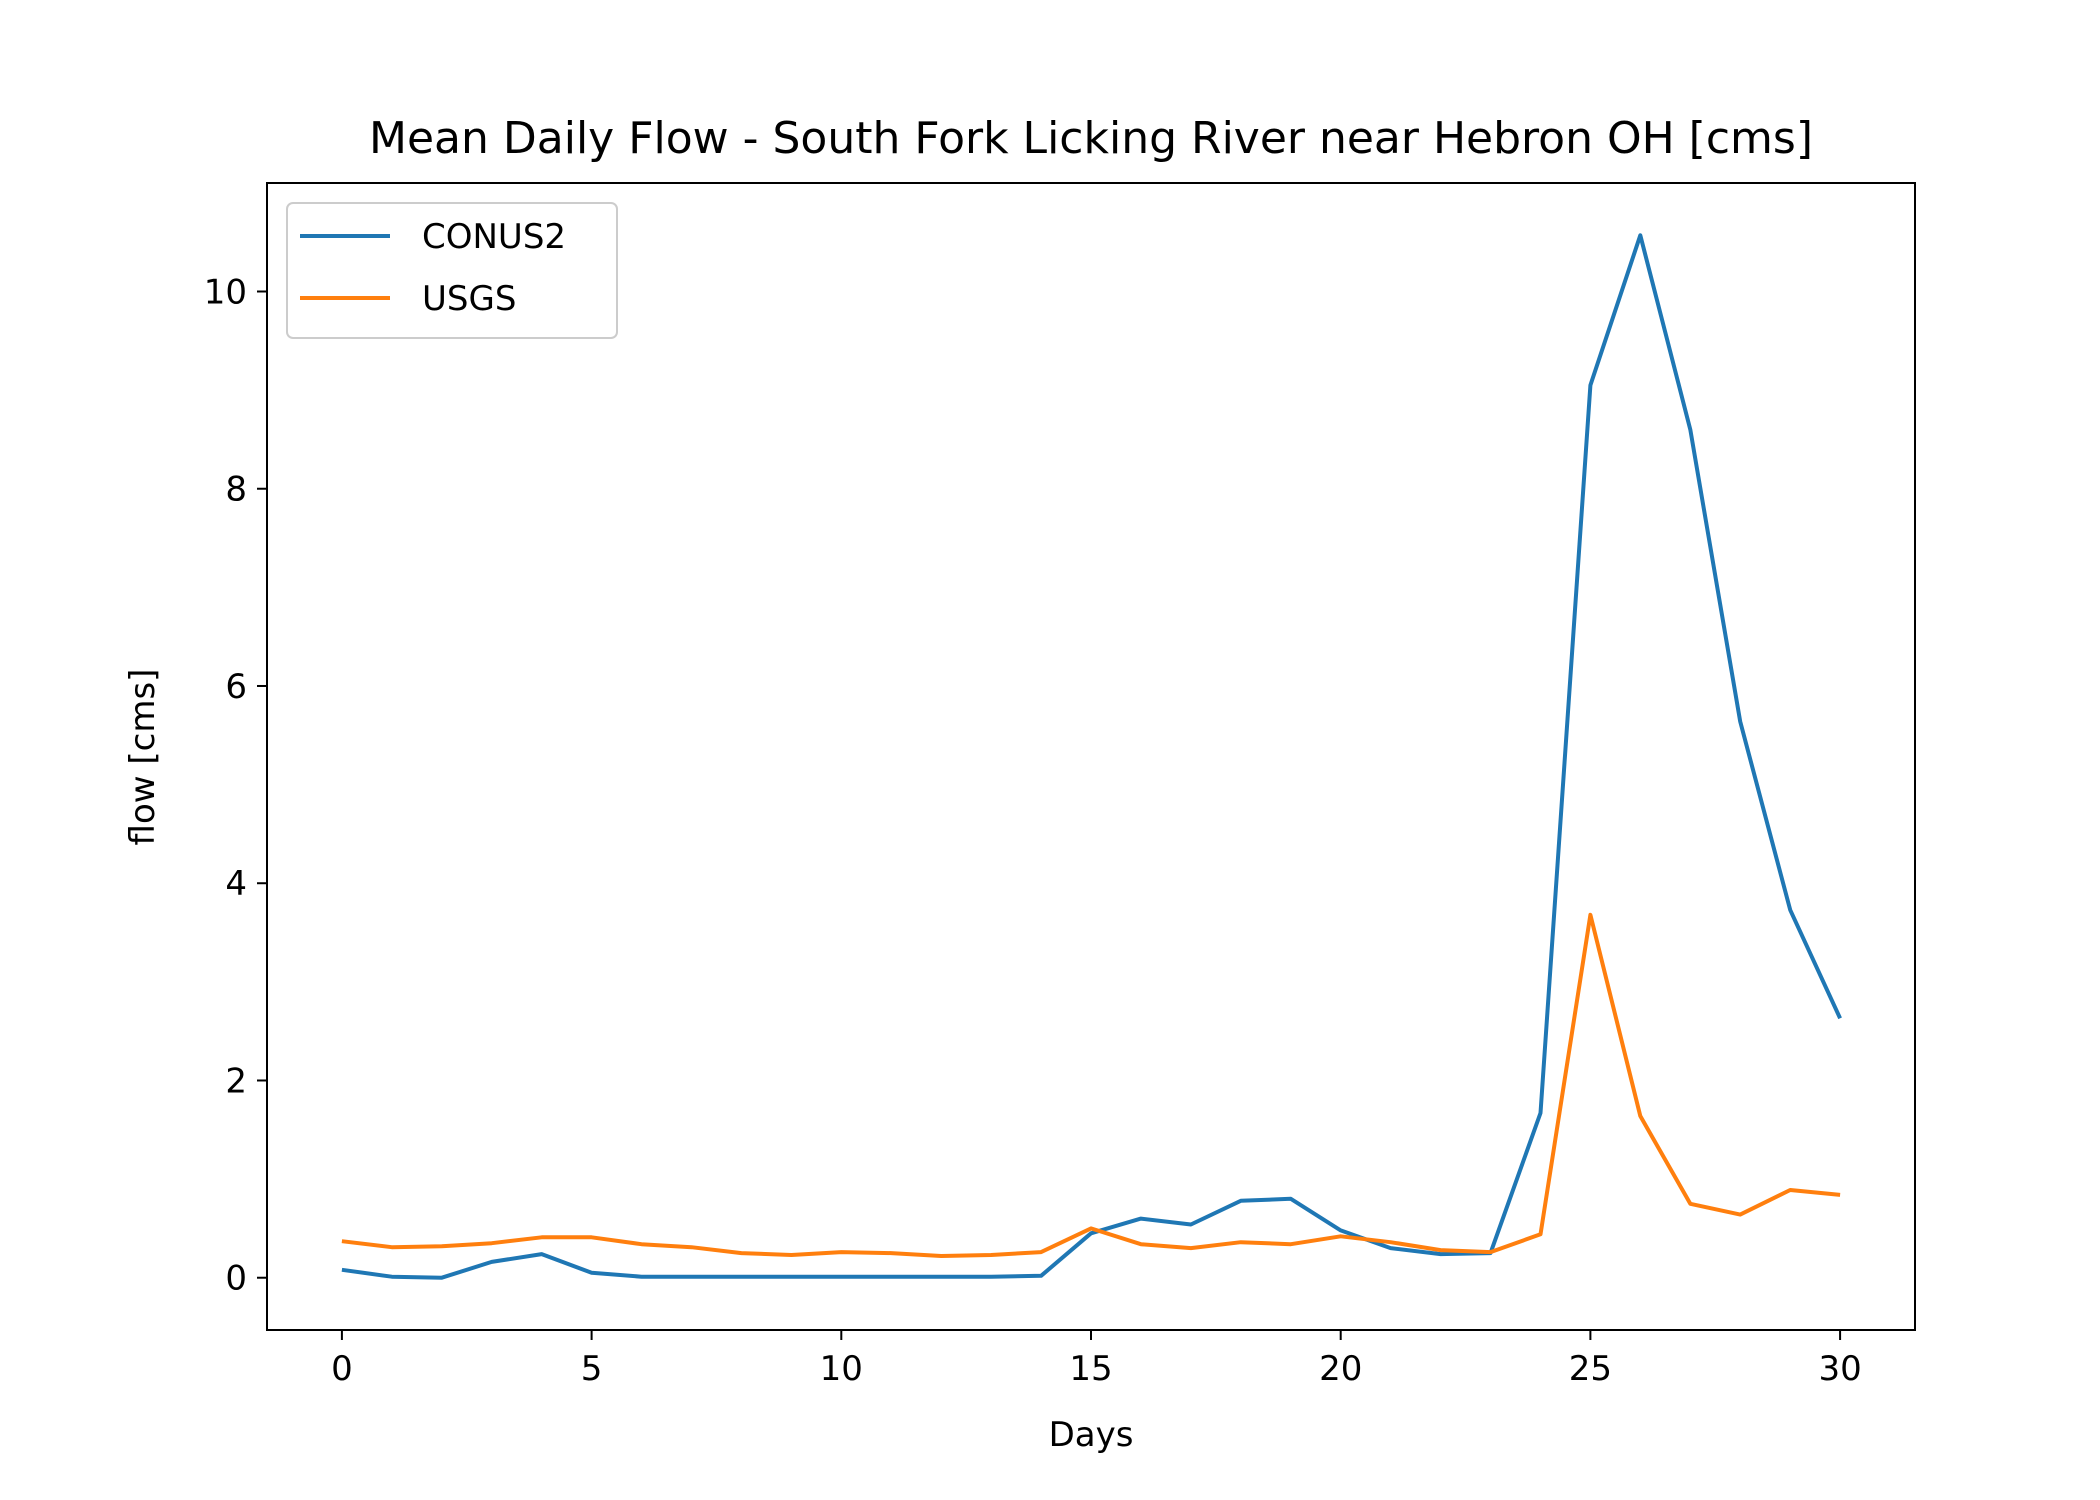 The image size is (2100, 1500). I want to click on y-tick-label: 2, so click(236, 1081).